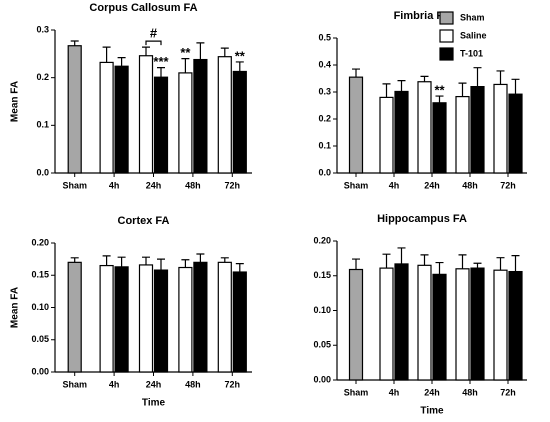 This screenshot has height=422, width=550. What do you see at coordinates (471, 53) in the screenshot?
I see `legend-label: T-101` at bounding box center [471, 53].